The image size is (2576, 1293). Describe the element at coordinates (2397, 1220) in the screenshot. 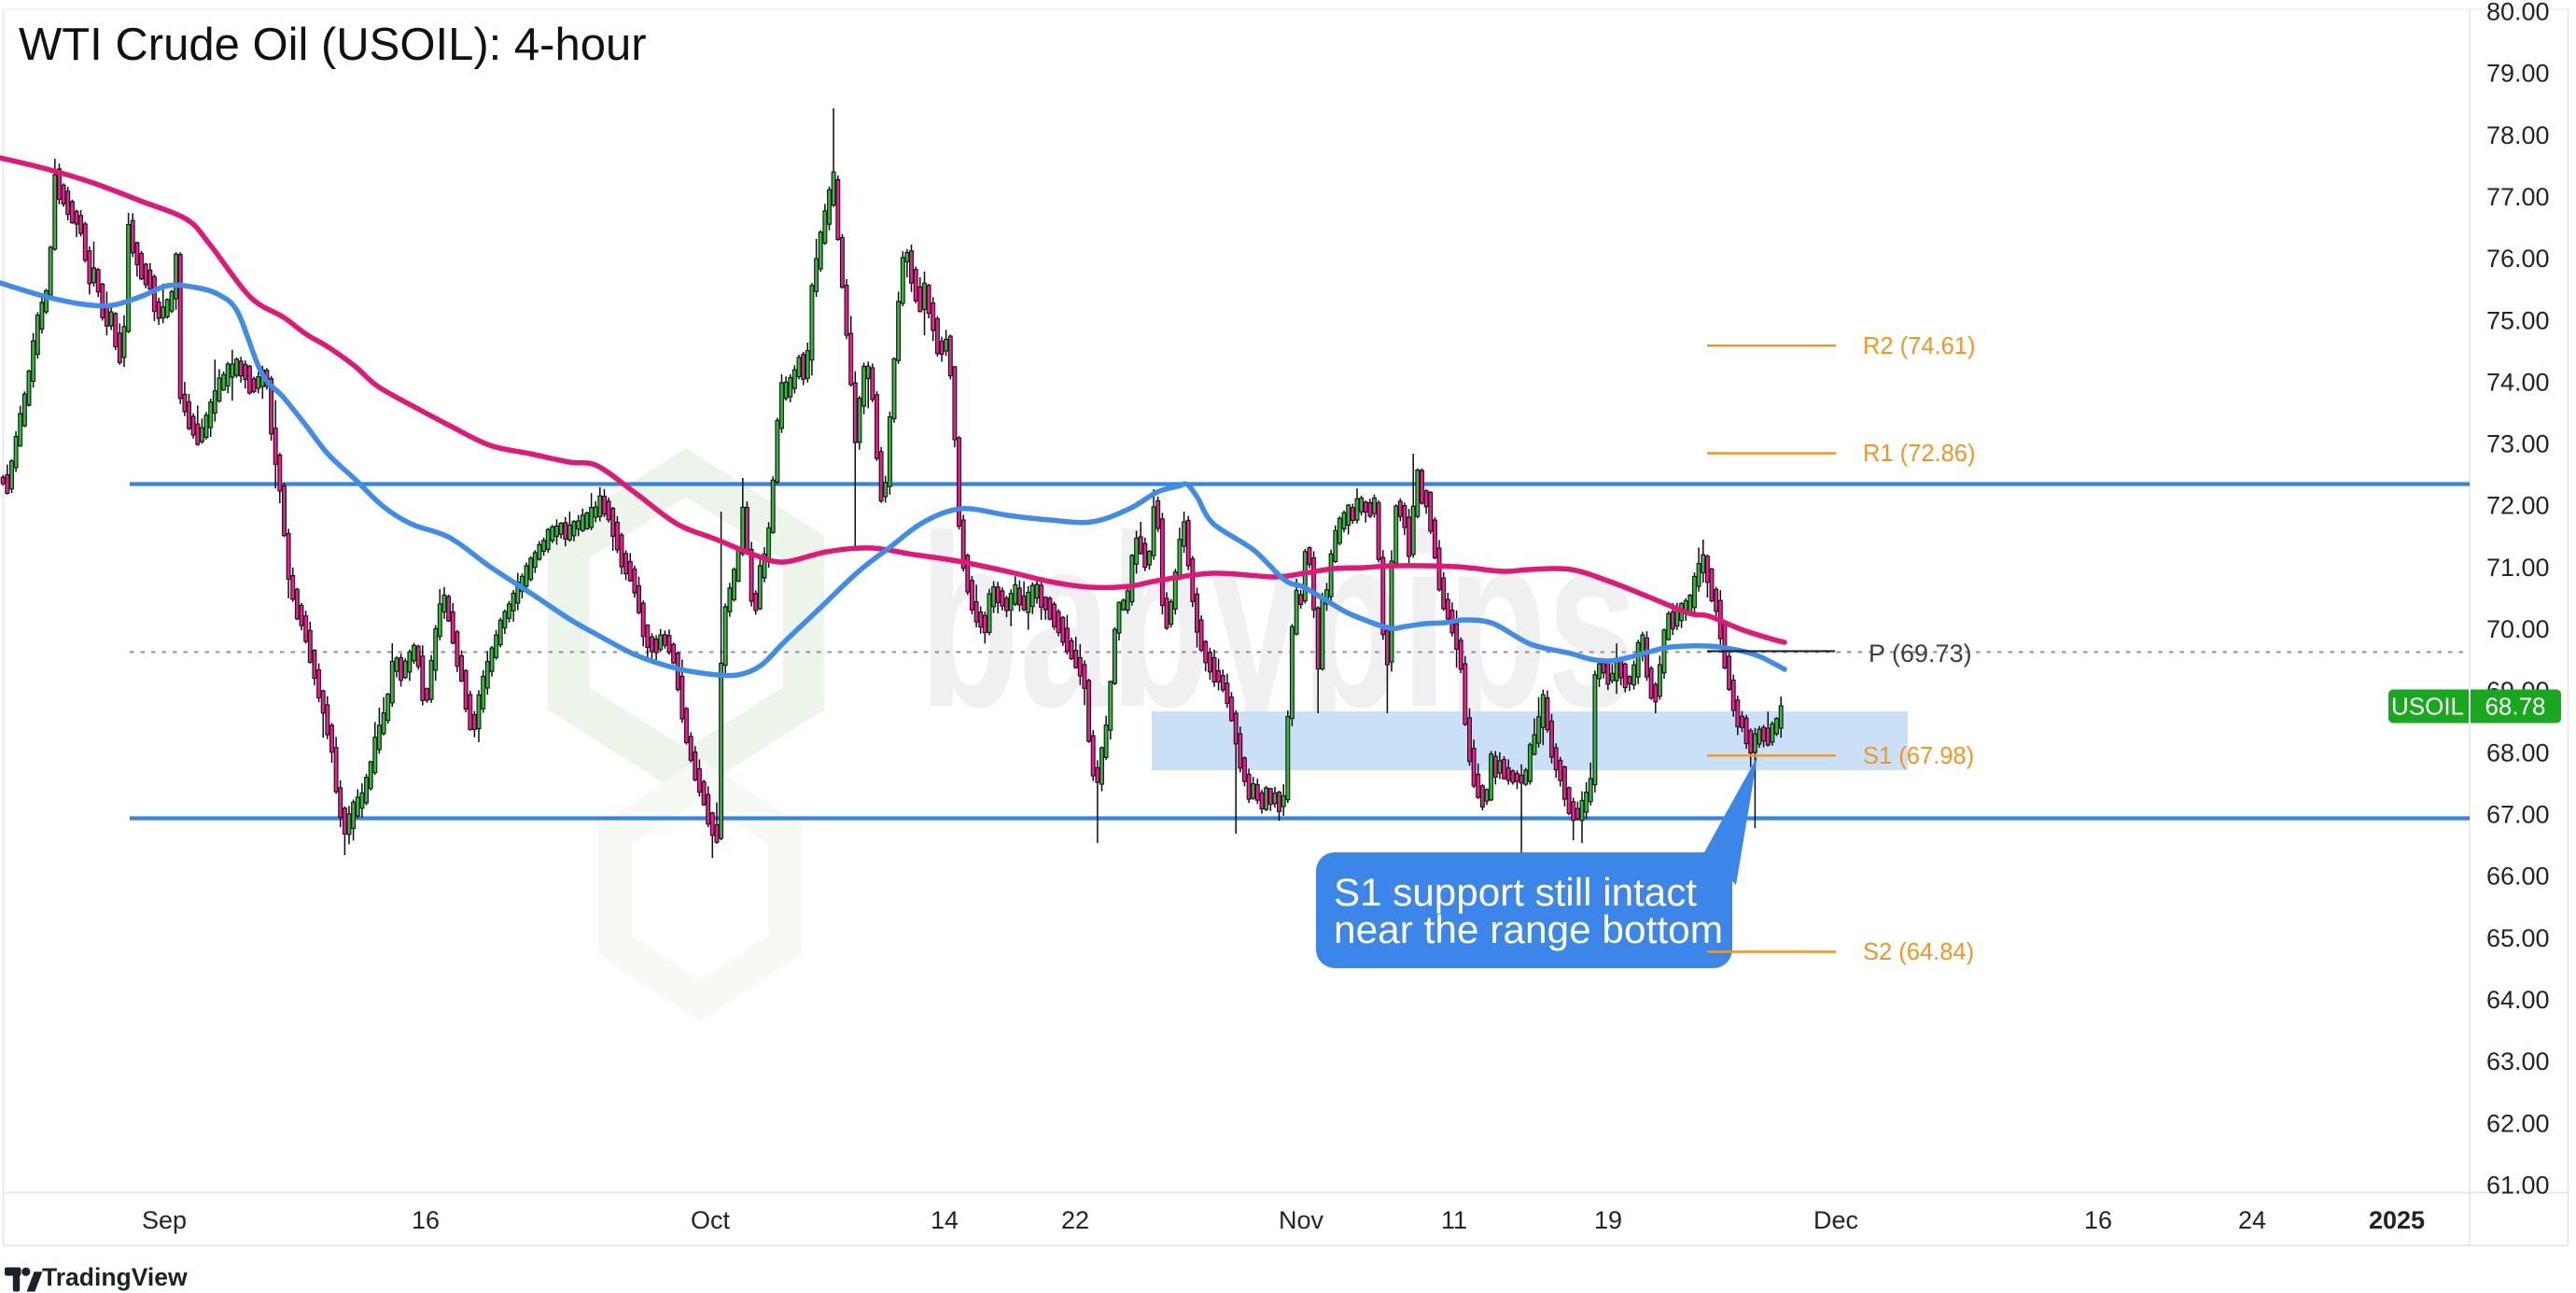

I see `svg-text: 2025` at that location.